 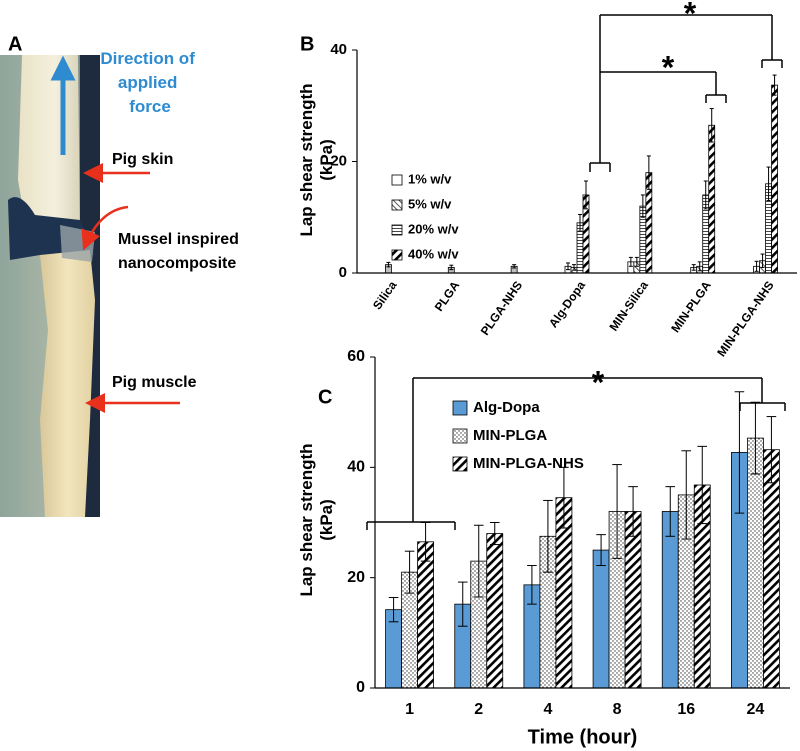 I want to click on skin-label: Pig skin, so click(x=142, y=159).